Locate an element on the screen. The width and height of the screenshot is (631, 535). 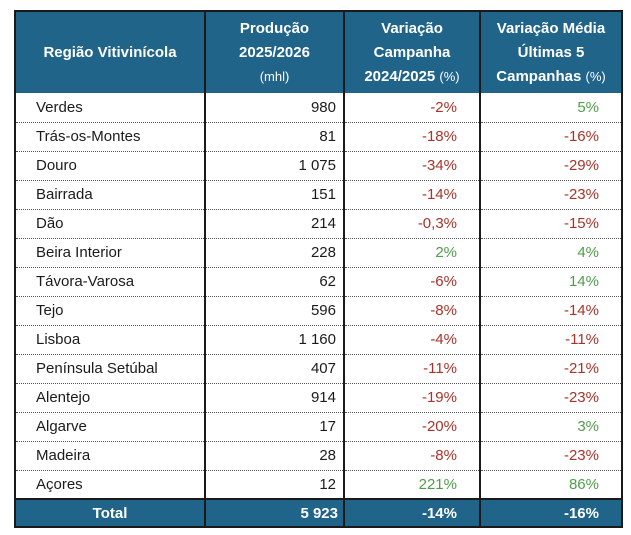
region-name: Açores is located at coordinates (110, 484).